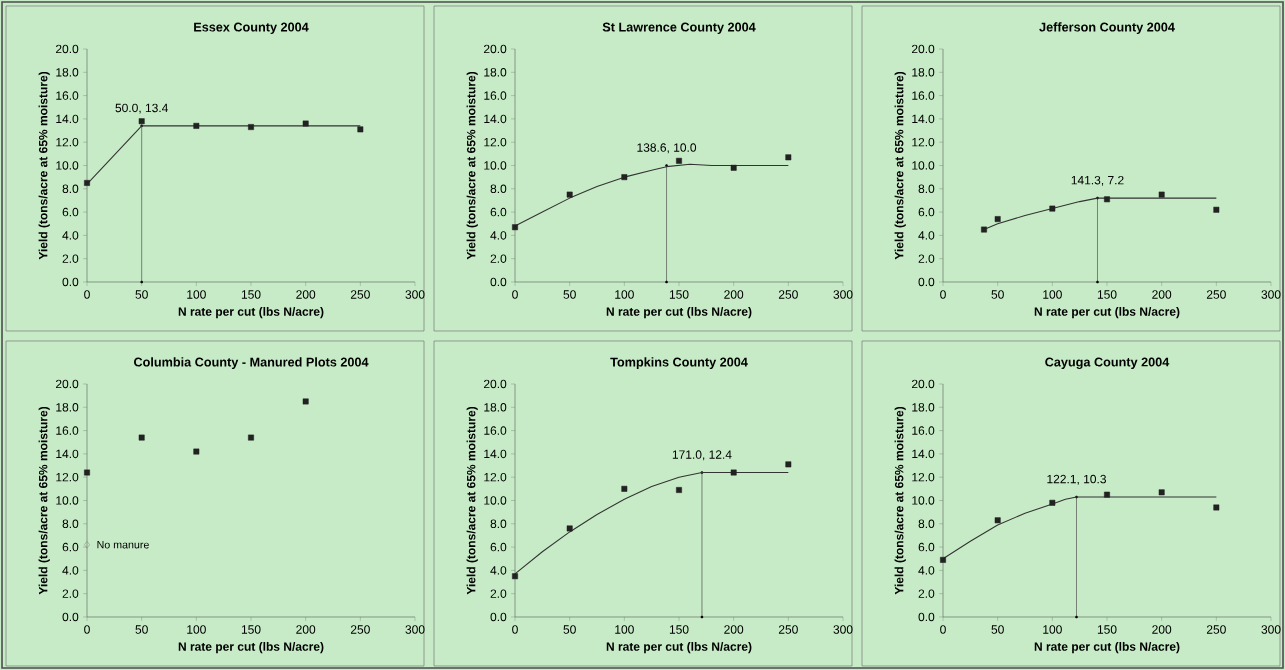  What do you see at coordinates (251, 363) in the screenshot?
I see `chart-title: Columbia County - Manured Plots 2004` at bounding box center [251, 363].